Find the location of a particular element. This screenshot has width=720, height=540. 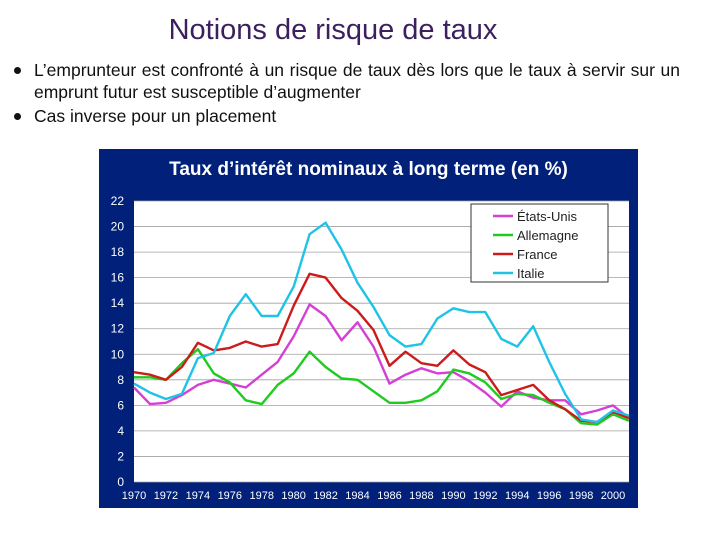

page-title: Notions de risque de taux is located at coordinates (333, 30).